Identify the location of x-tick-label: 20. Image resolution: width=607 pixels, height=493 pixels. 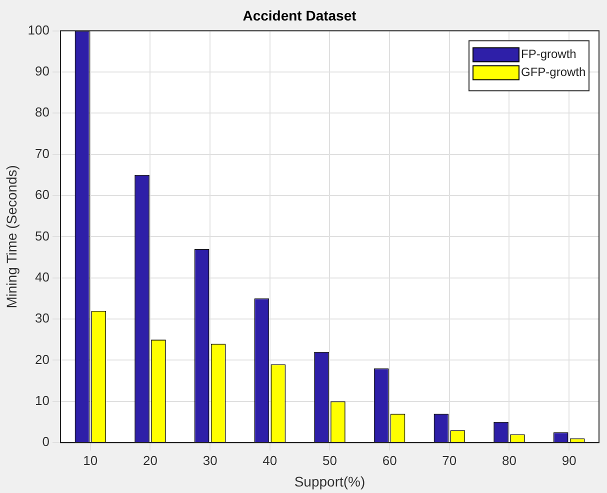
(150, 460).